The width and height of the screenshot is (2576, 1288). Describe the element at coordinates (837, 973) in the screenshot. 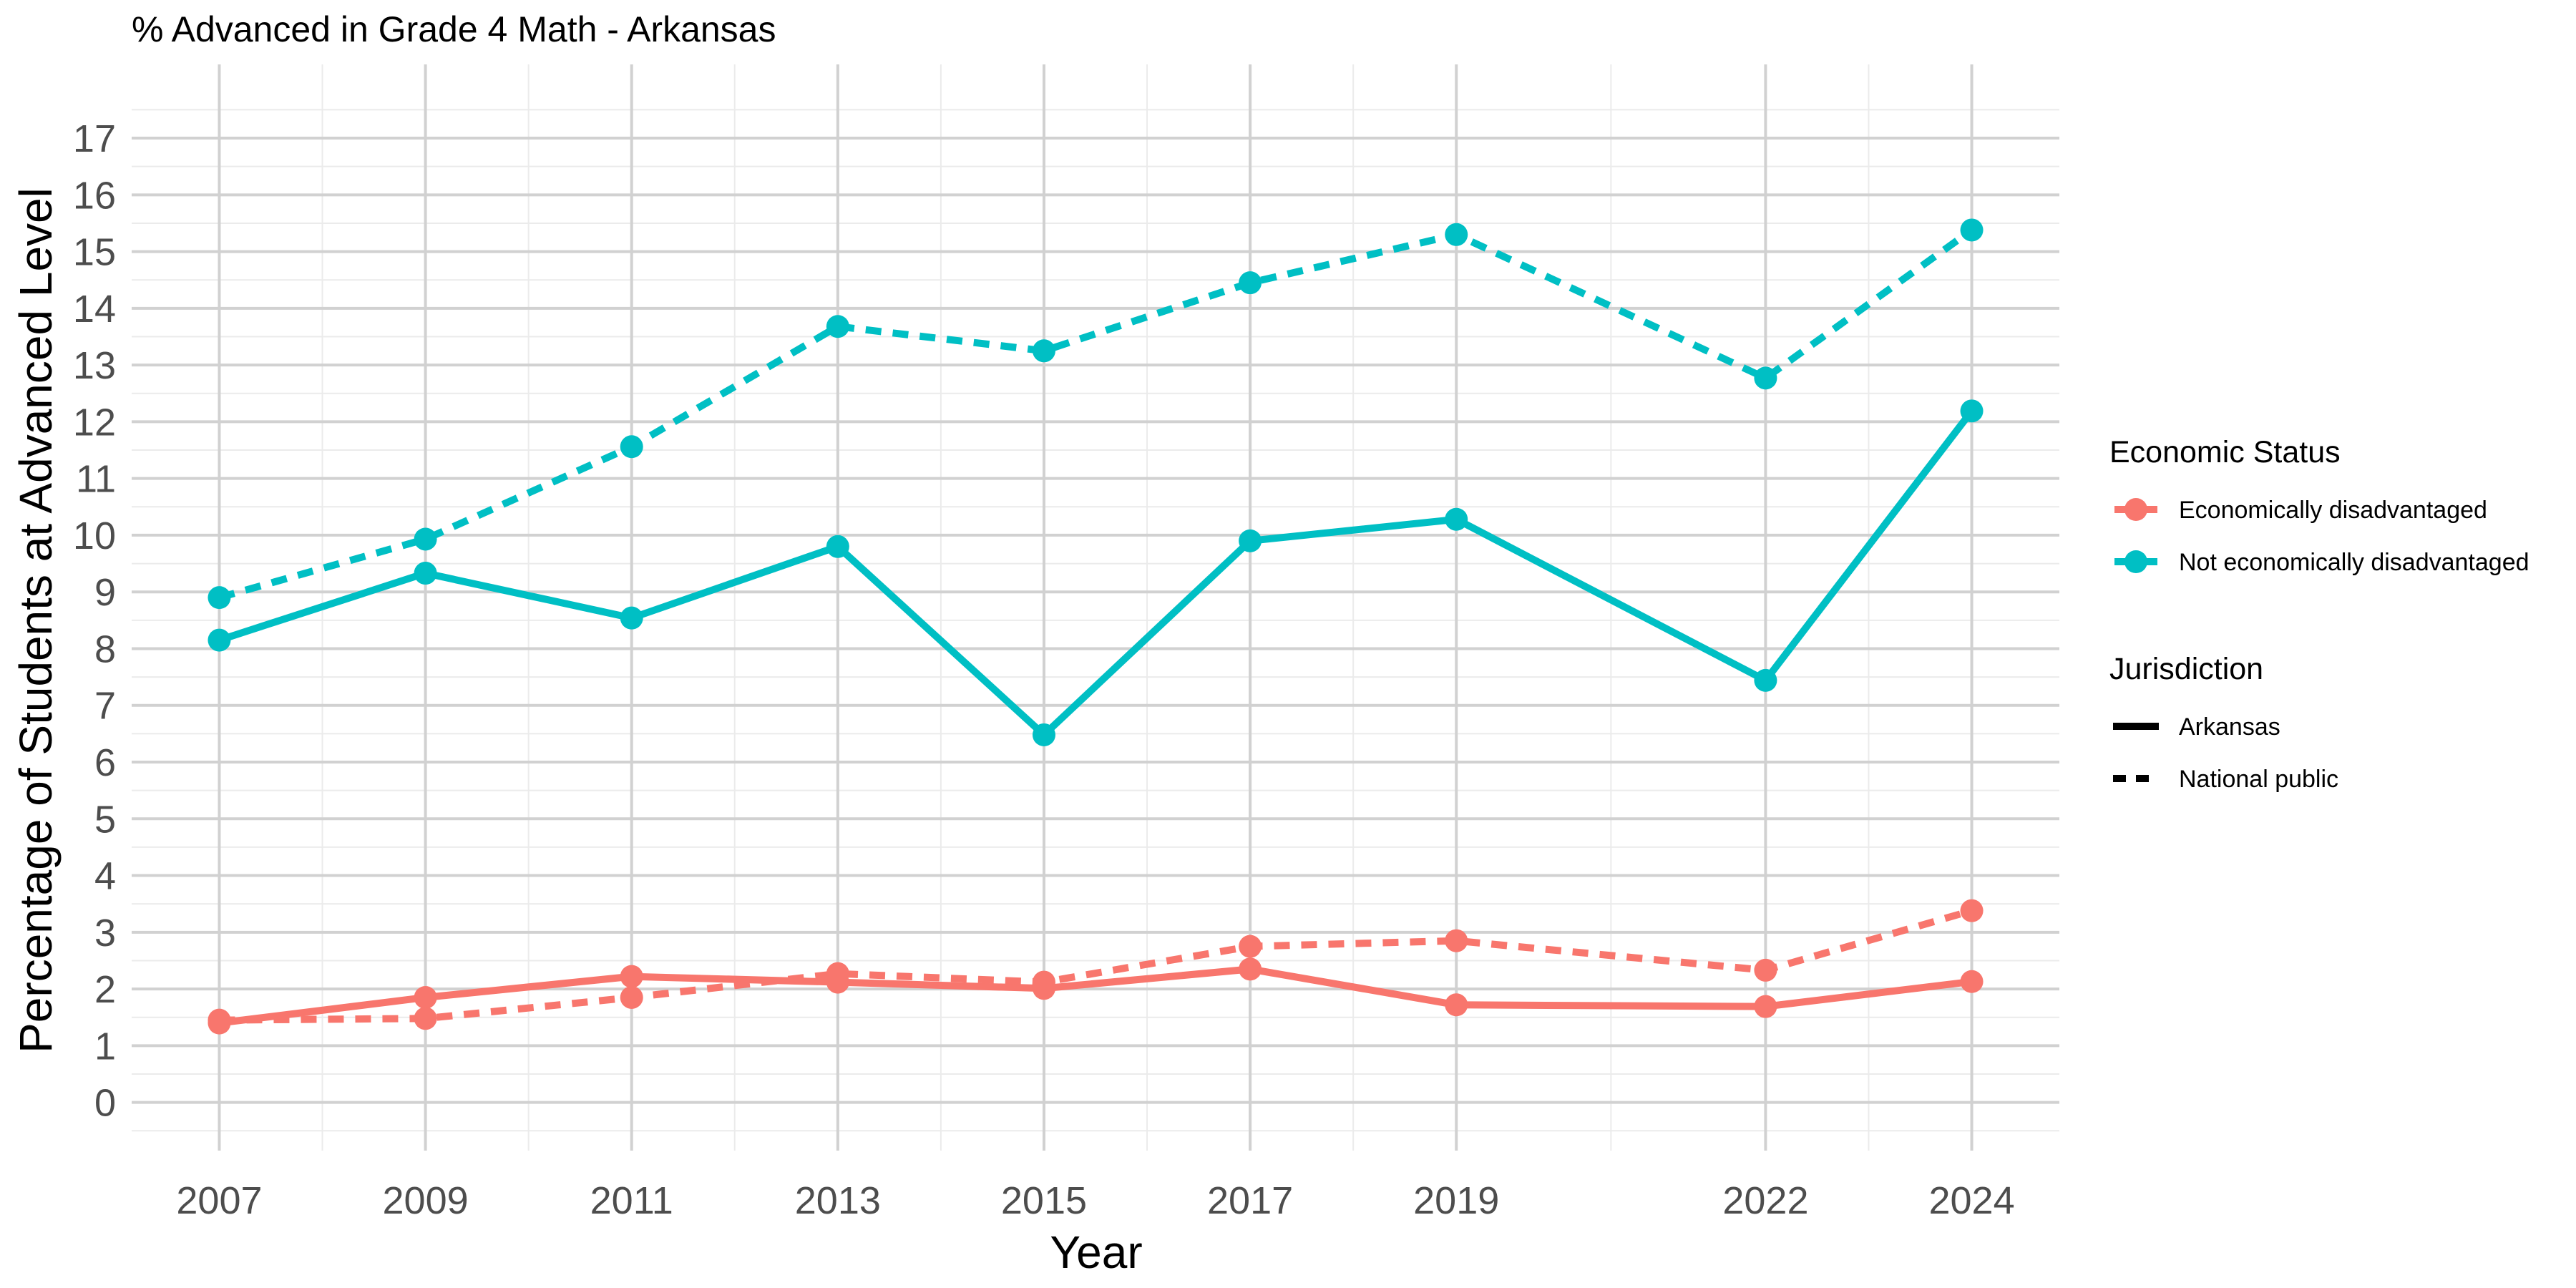

I see `data-point-economically-disadvantaged-national-public-2013` at that location.